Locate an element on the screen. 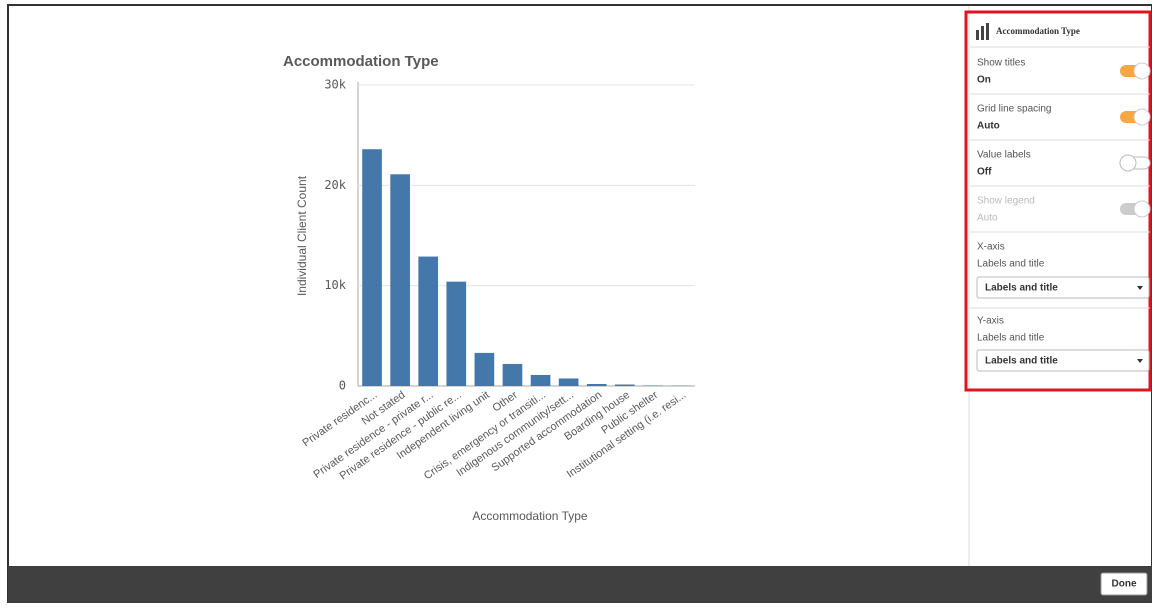 This screenshot has width=1152, height=608. panel-header: Accommodation Type is located at coordinates (1038, 31).